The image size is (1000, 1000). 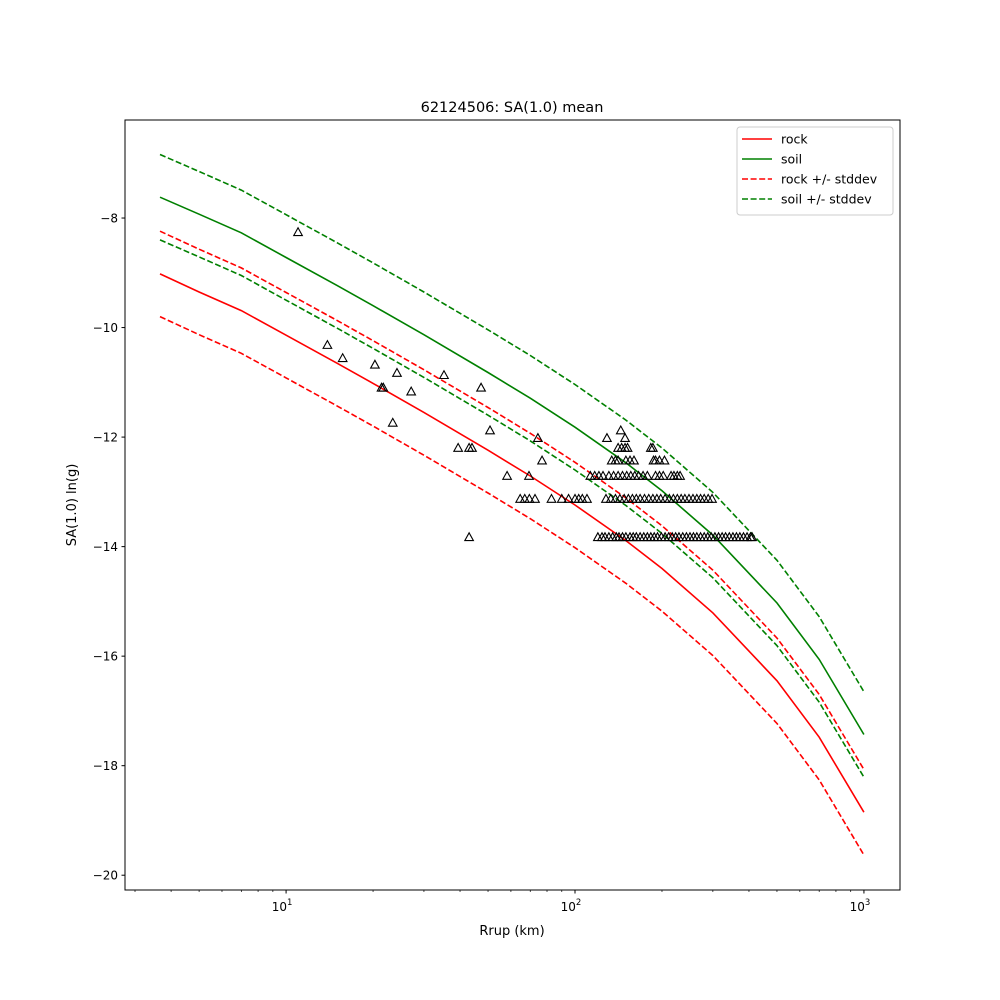 What do you see at coordinates (867, 903) in the screenshot?
I see `x-tick-exponent: 3` at bounding box center [867, 903].